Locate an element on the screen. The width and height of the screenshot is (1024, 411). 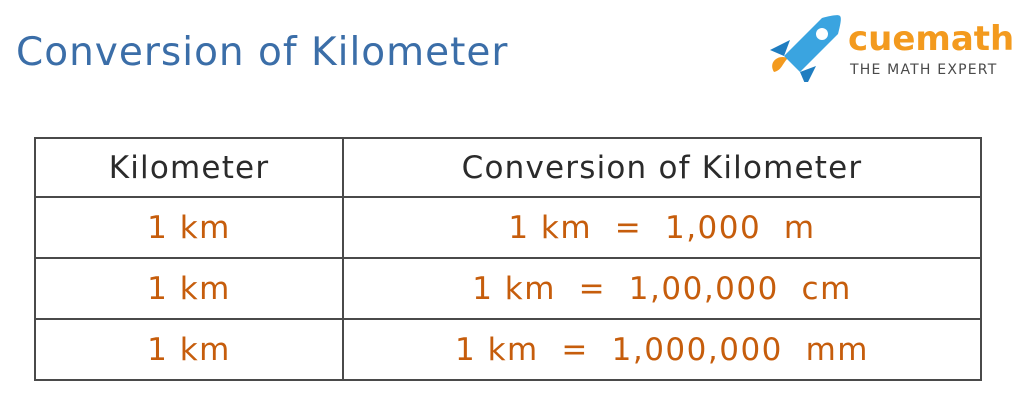
header-conversion: Conversion of Kilometer is located at coordinates (662, 167).